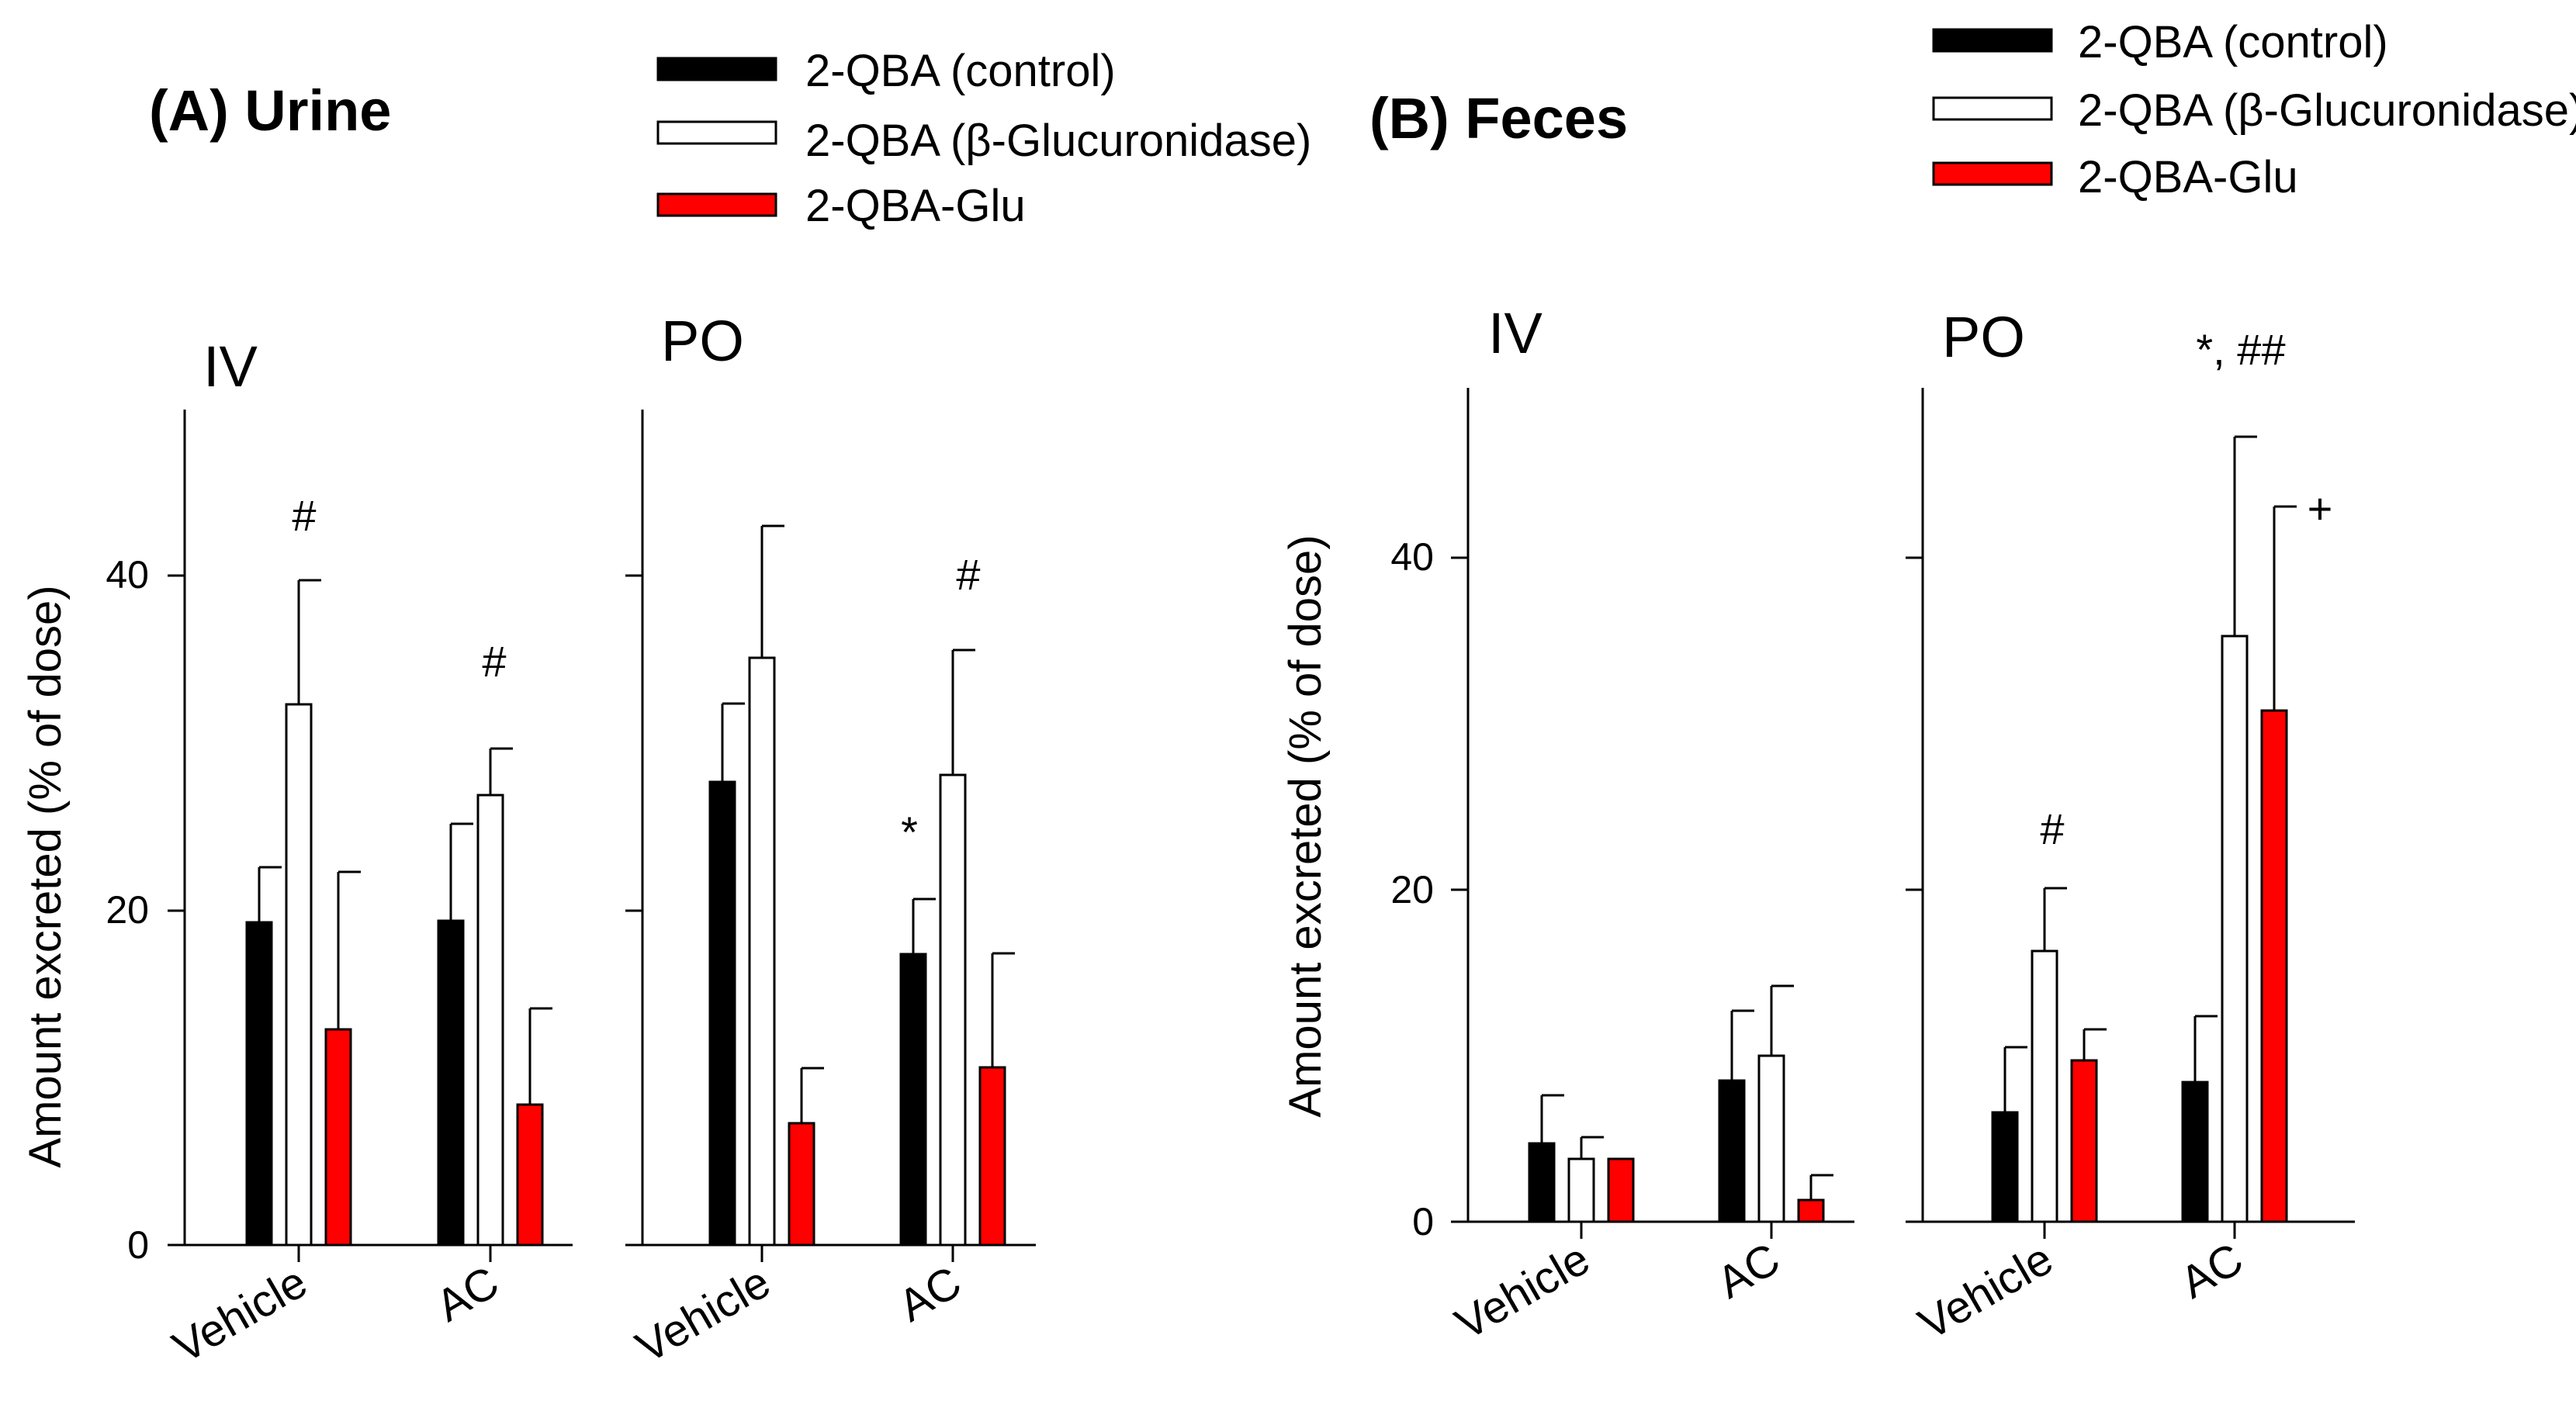 The height and width of the screenshot is (1411, 2576). Describe the element at coordinates (1992, 40) in the screenshot. I see `legend-b-swatch-control` at that location.